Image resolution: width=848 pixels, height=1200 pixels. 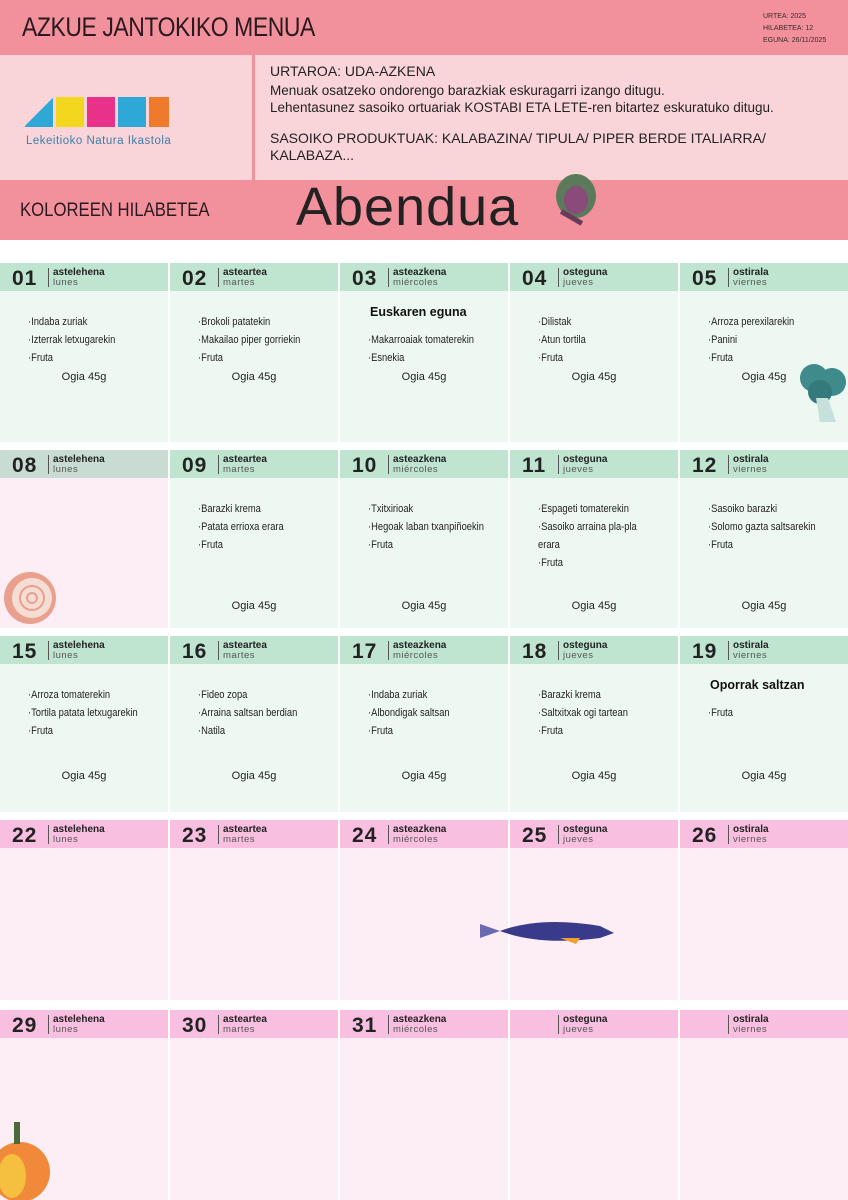 I want to click on menu-items: ·Makarroaiak tomaterekin ·Esnekia, so click(x=421, y=349).